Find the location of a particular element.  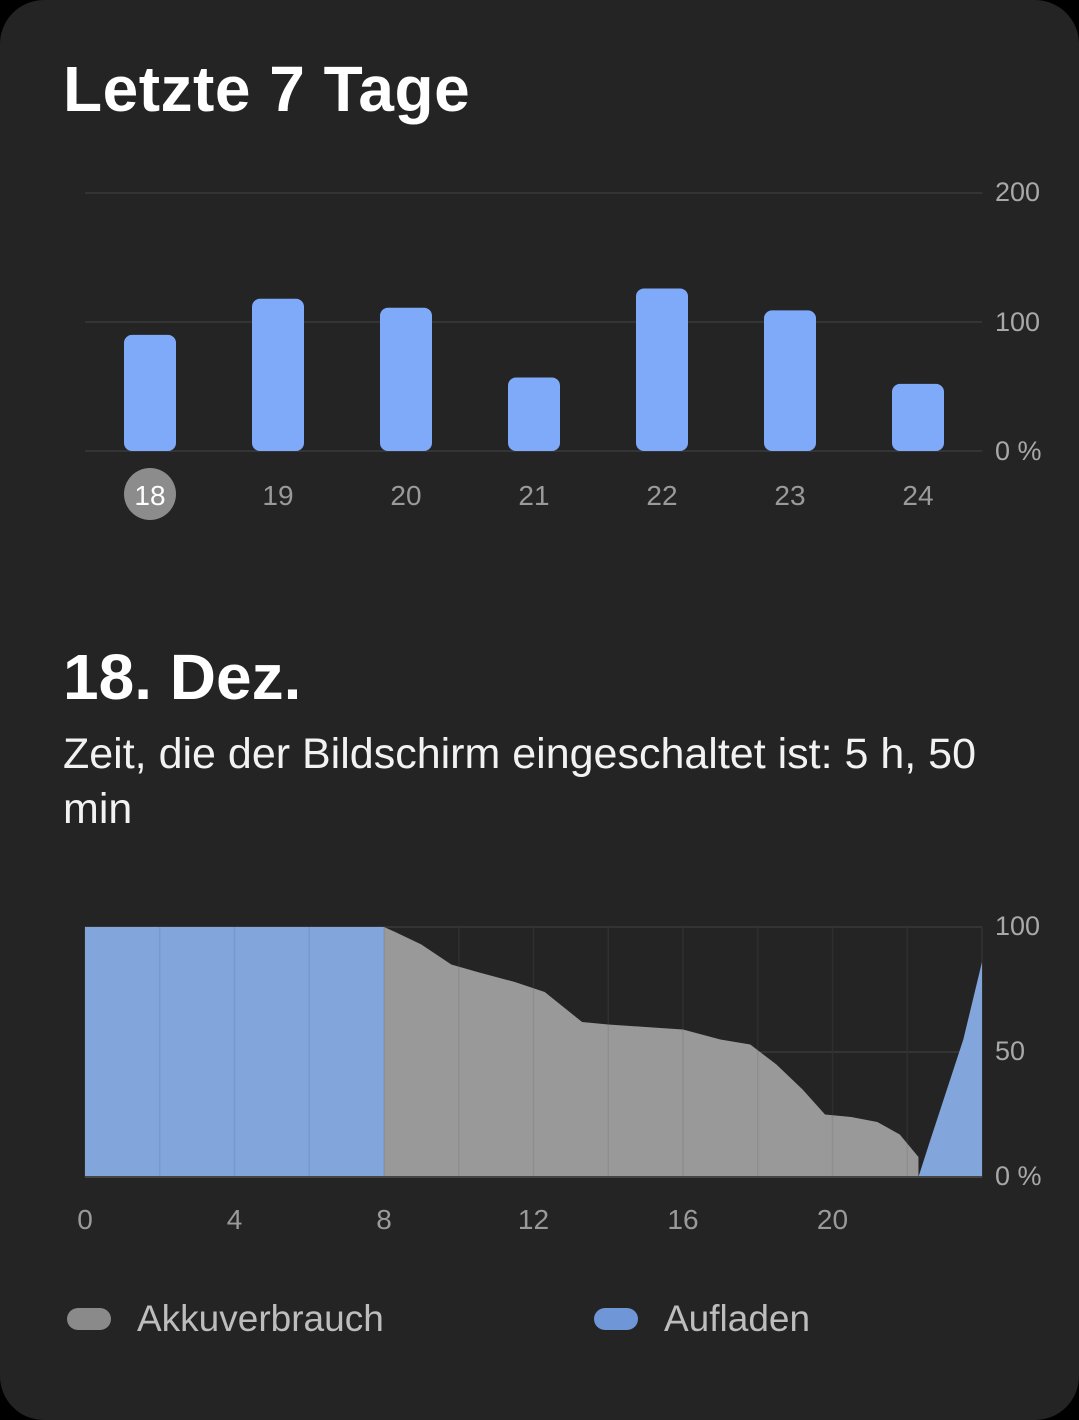

daily-y-tick-labels: 100 50 0 % is located at coordinates (1018, 1051).